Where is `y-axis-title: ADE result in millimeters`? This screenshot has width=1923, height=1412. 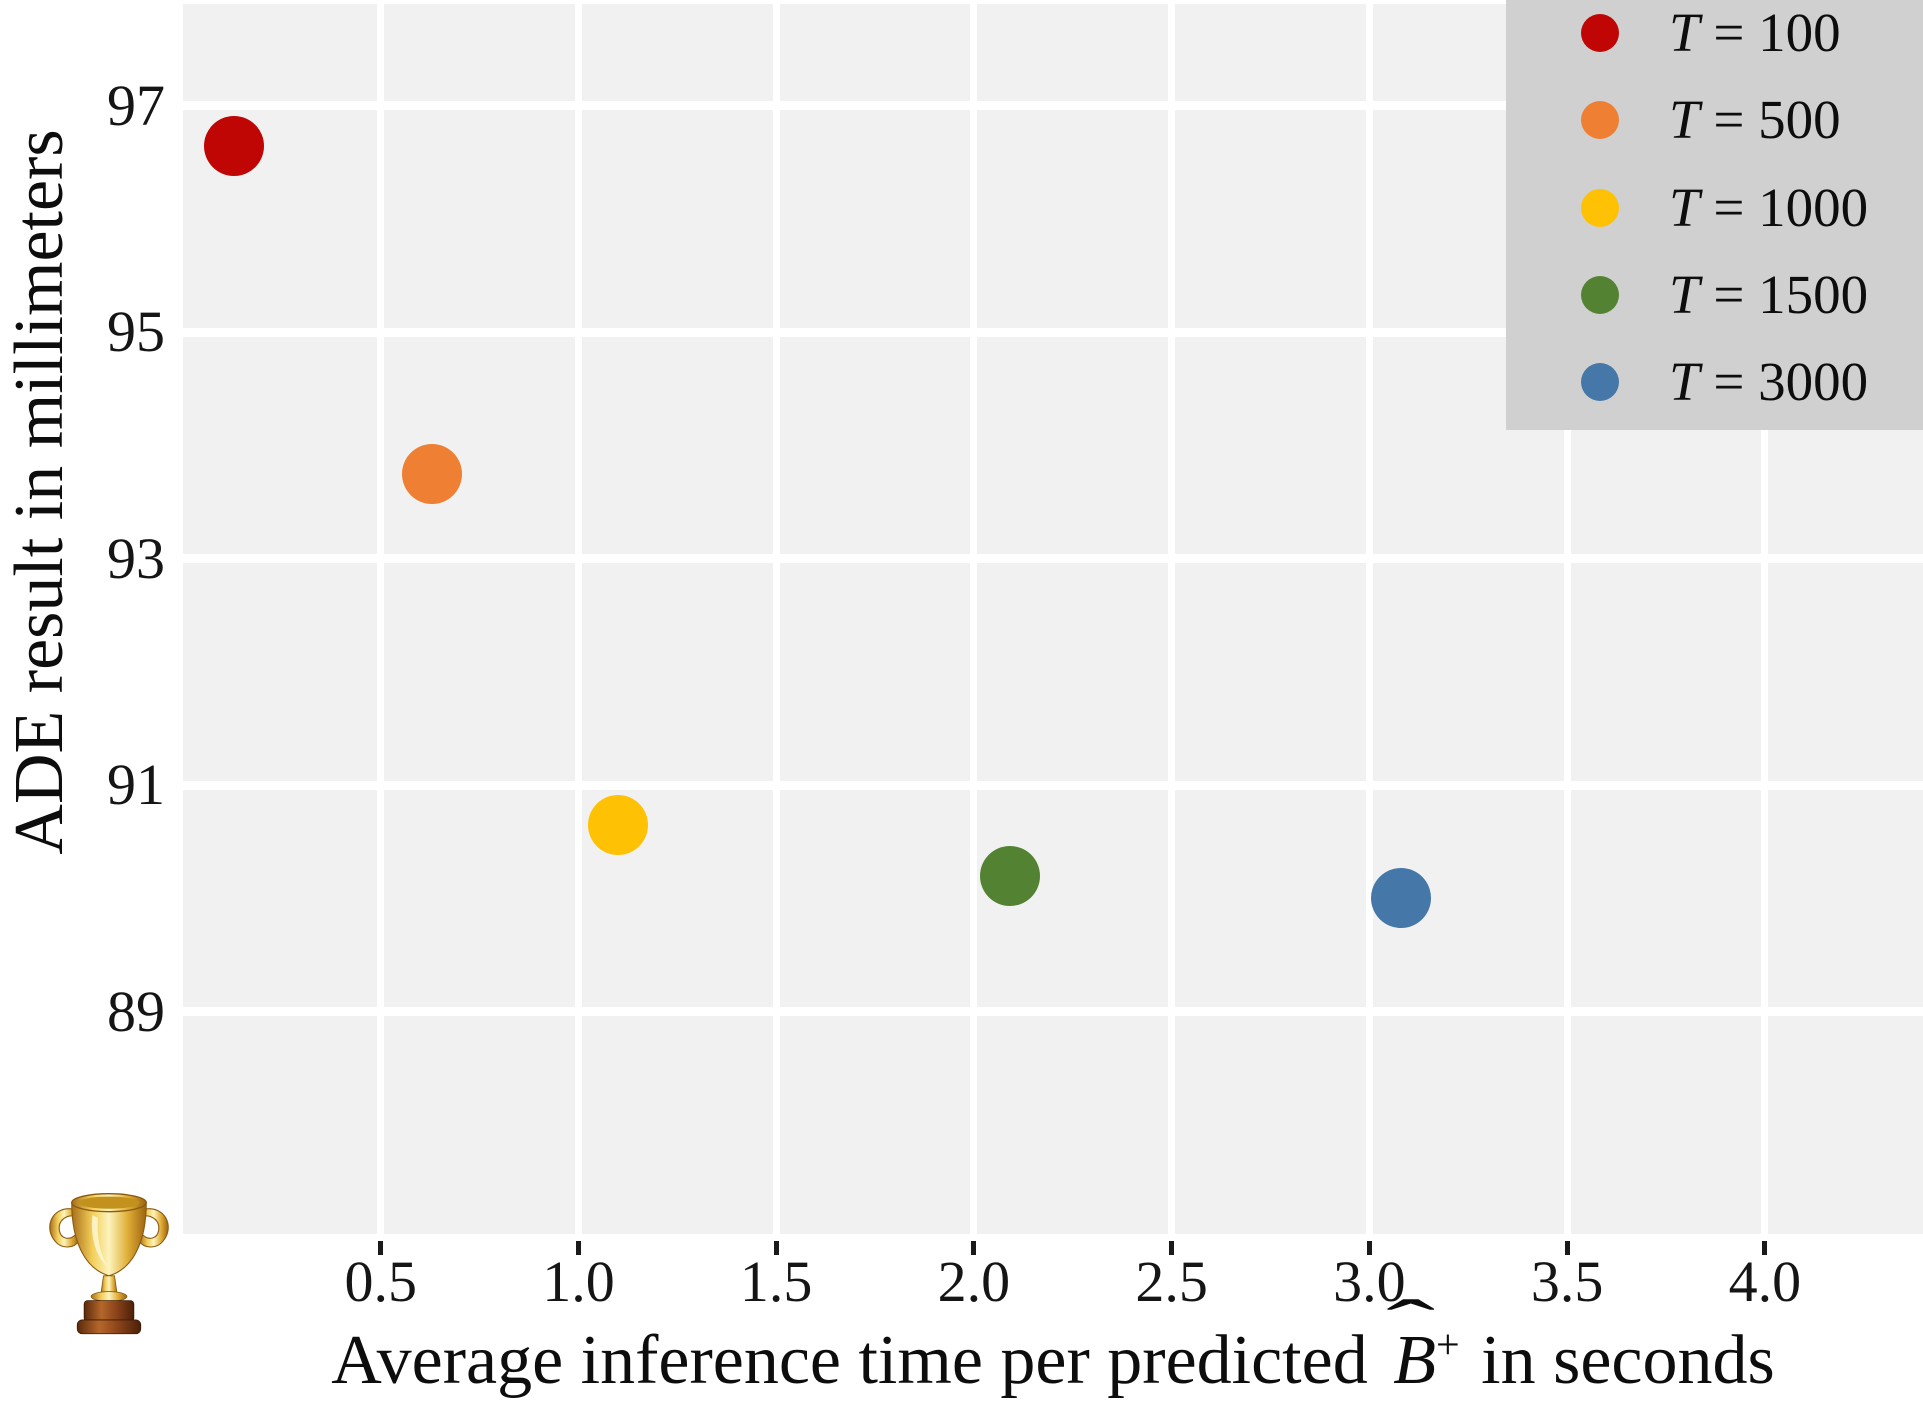
y-axis-title: ADE result in millimeters is located at coordinates (39, 492).